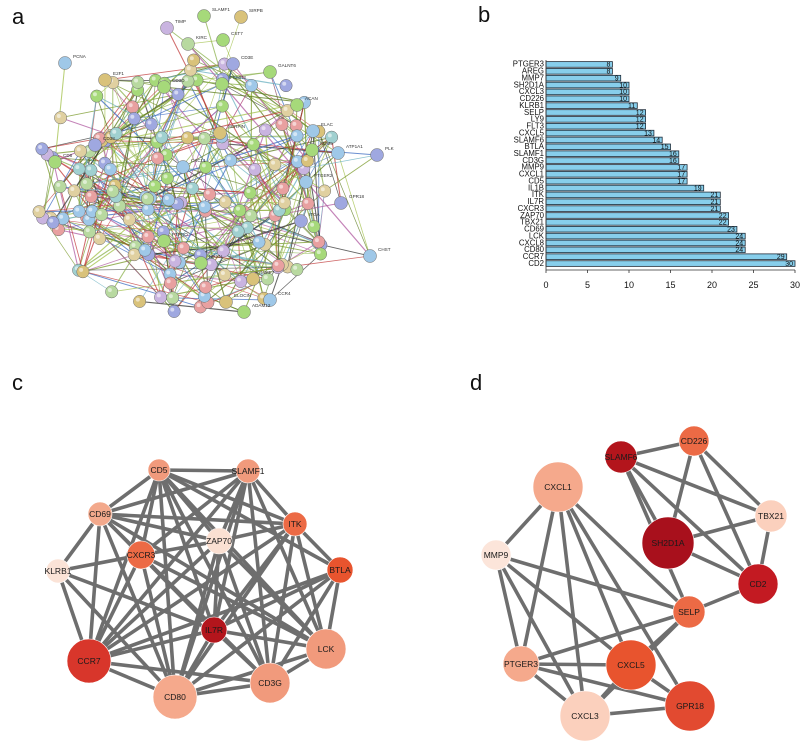 The height and width of the screenshot is (749, 800). I want to click on bar-label-KLRB1: KLRB1, so click(531, 105).